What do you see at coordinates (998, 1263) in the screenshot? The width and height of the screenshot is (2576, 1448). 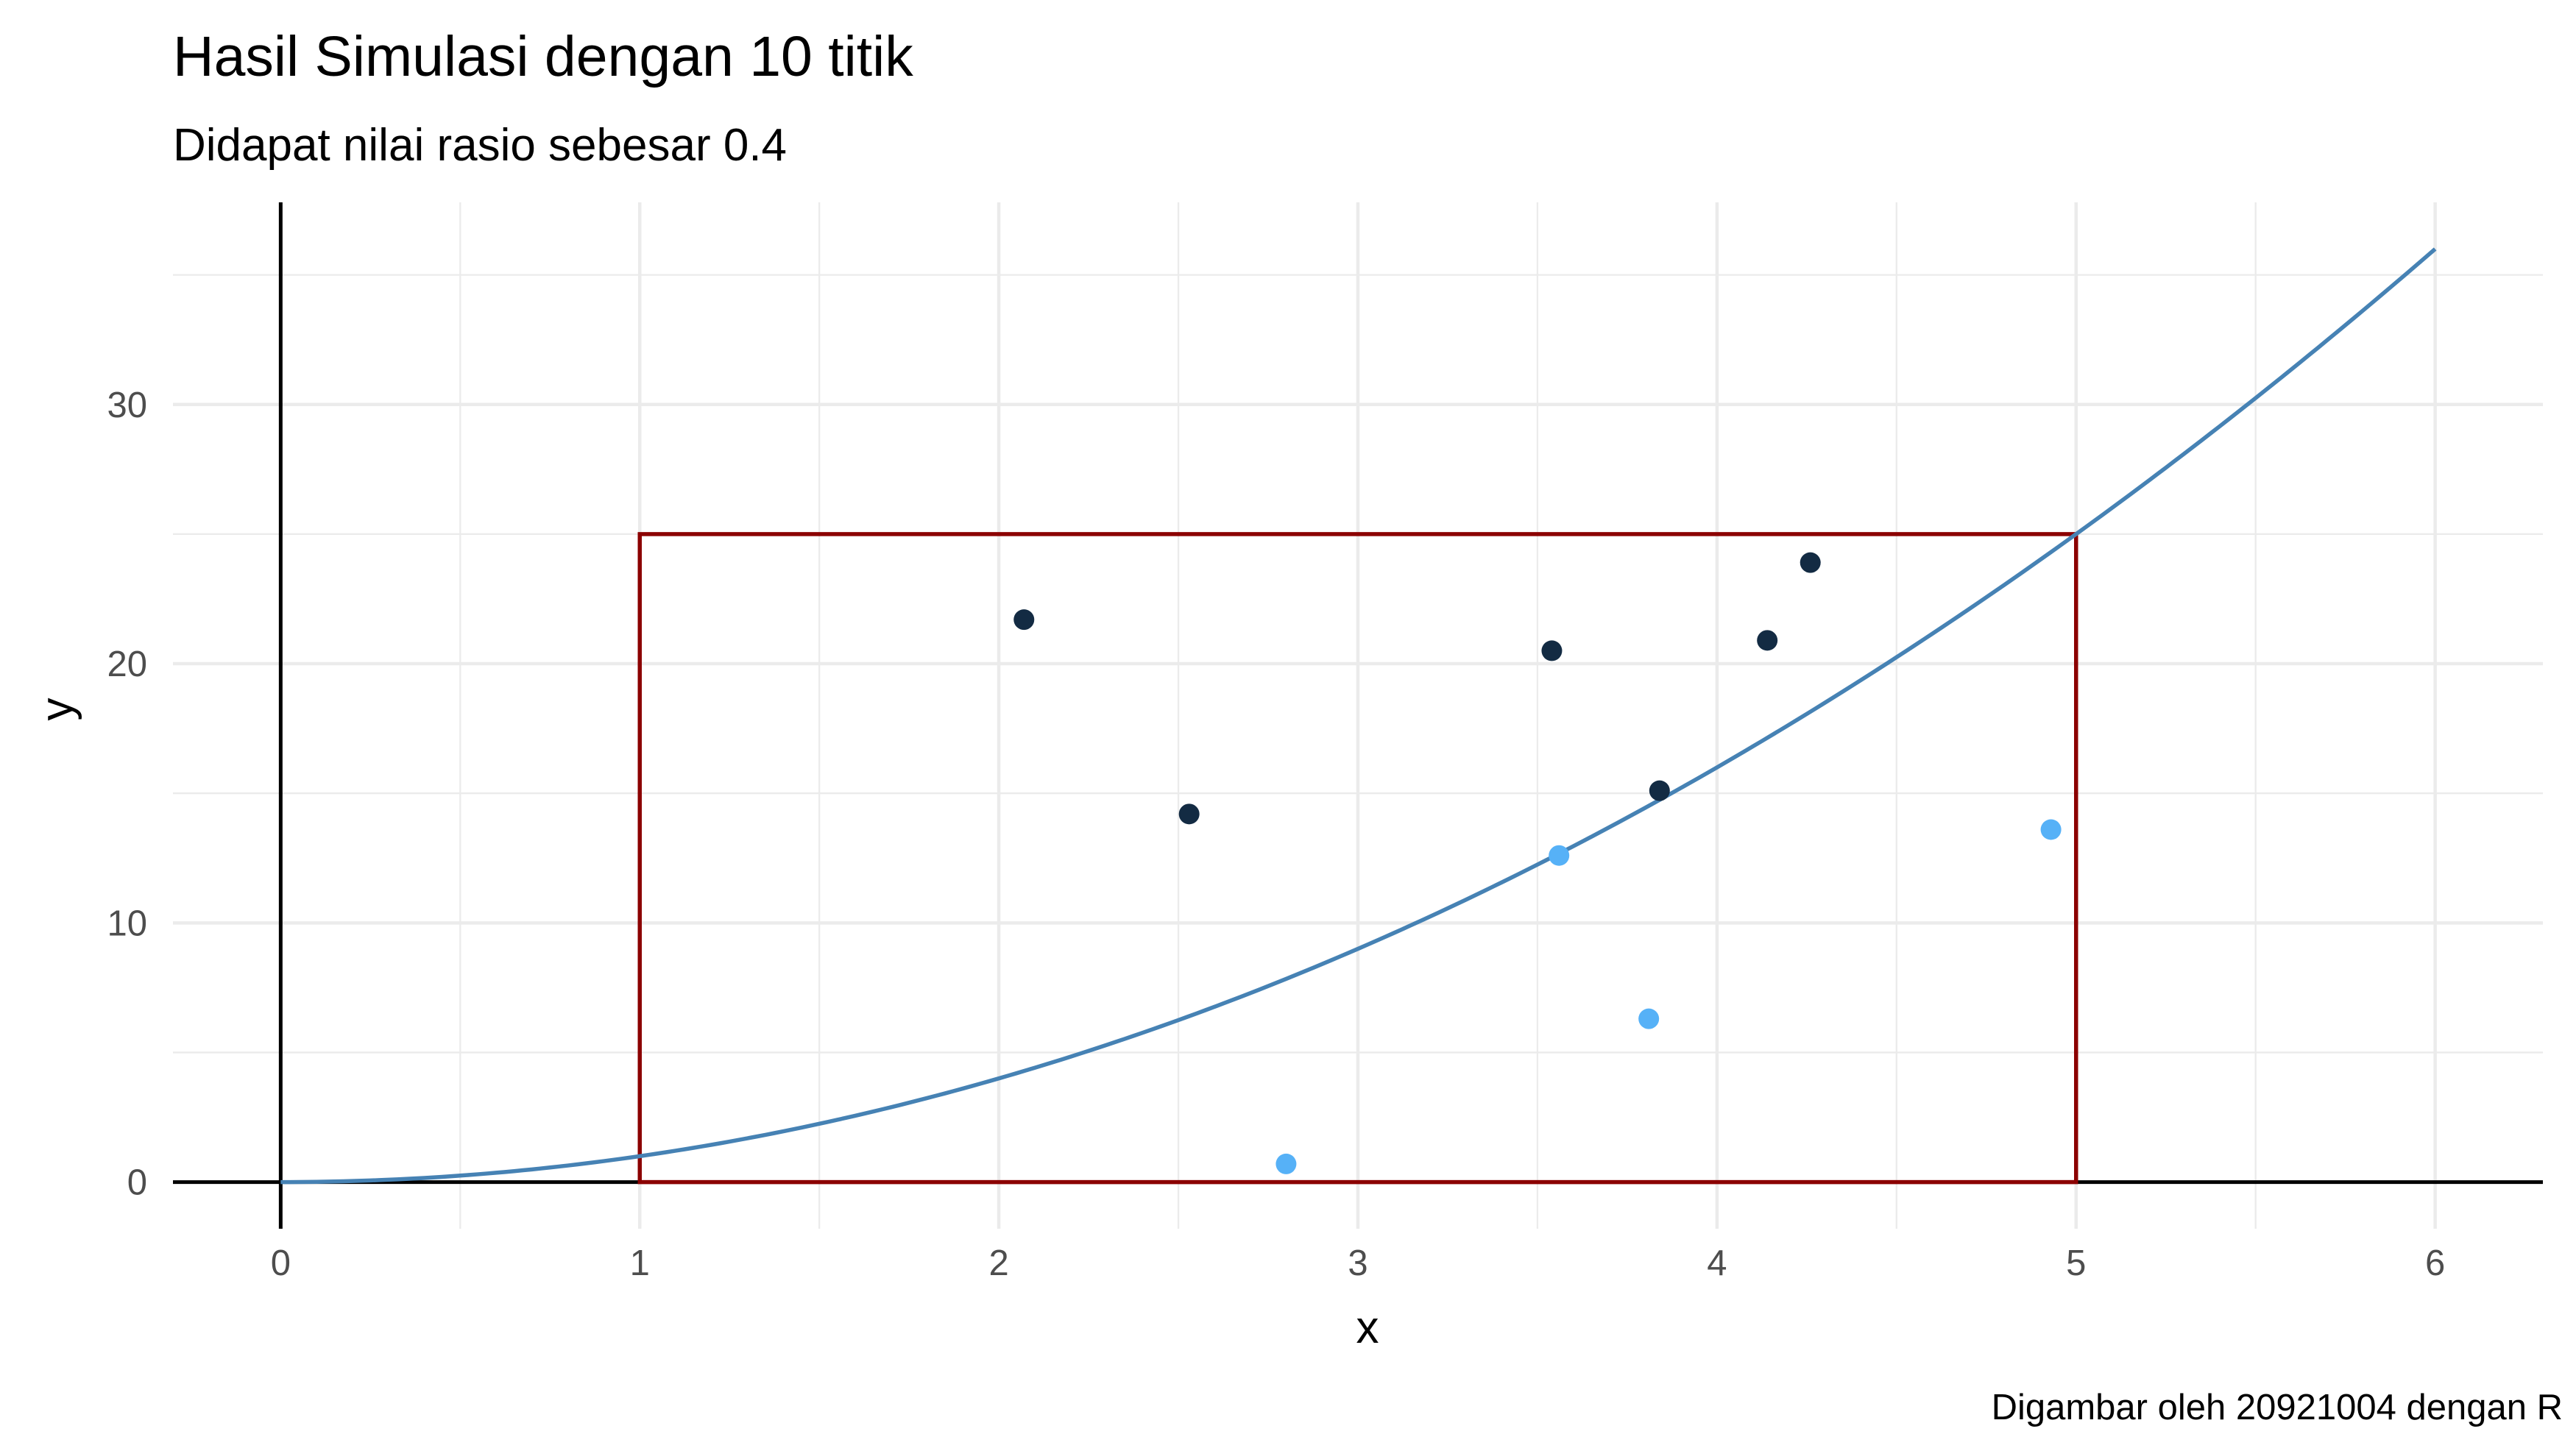 I see `x-tick-label: 2` at bounding box center [998, 1263].